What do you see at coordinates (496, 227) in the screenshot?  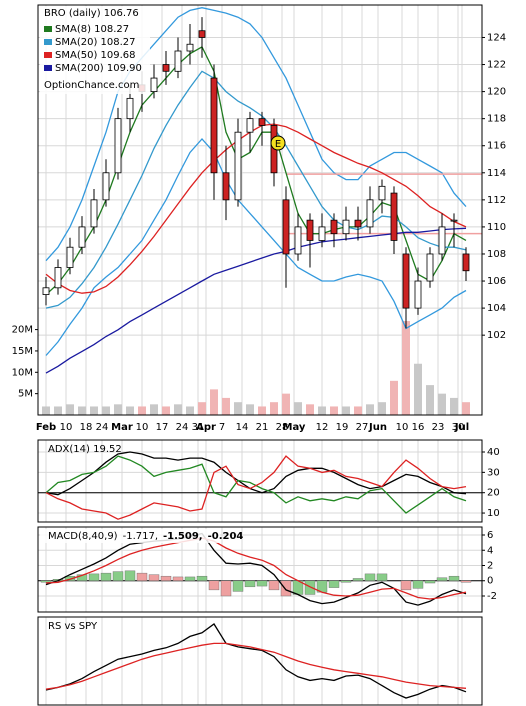 I see `y-tick-label: 110` at bounding box center [496, 227].